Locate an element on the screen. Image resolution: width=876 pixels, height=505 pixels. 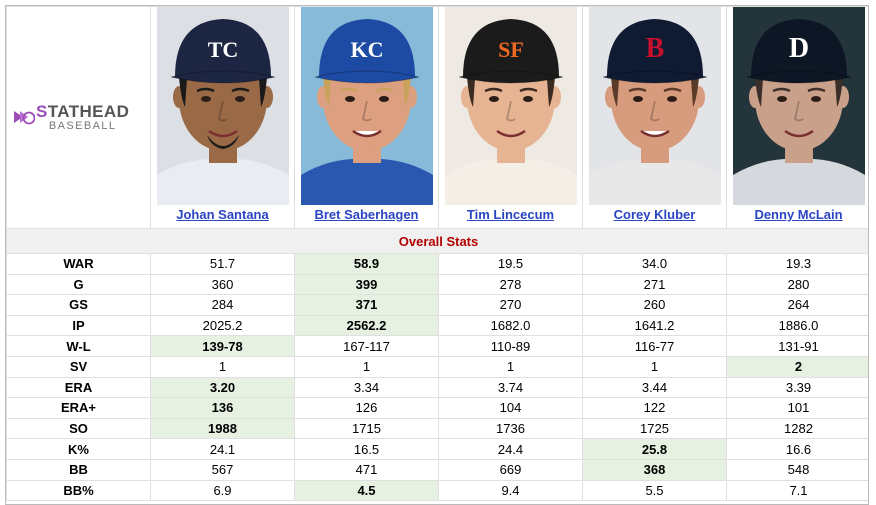
stat-label: BB% is located at coordinates (78, 490).